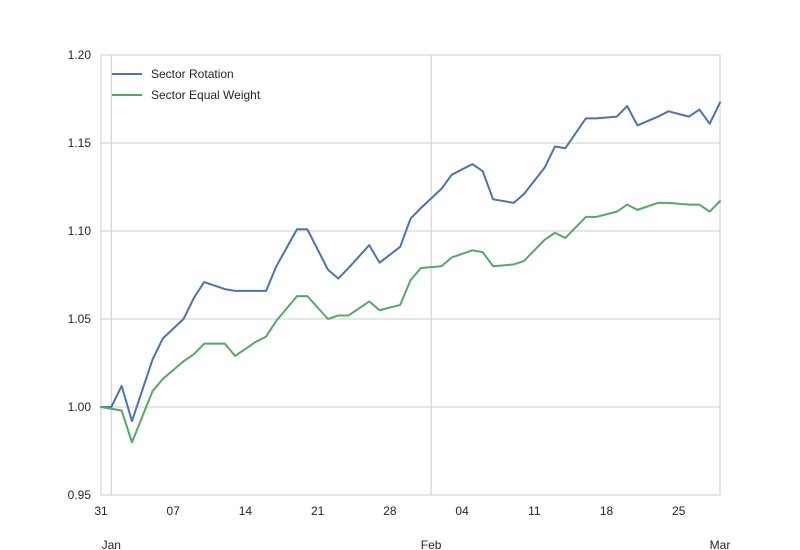 Image resolution: width=800 pixels, height=550 pixels. What do you see at coordinates (412, 527) in the screenshot?
I see `x-axis-ticks: Jan Feb Mar 31 07 14 21 28 04 11 18 25` at bounding box center [412, 527].